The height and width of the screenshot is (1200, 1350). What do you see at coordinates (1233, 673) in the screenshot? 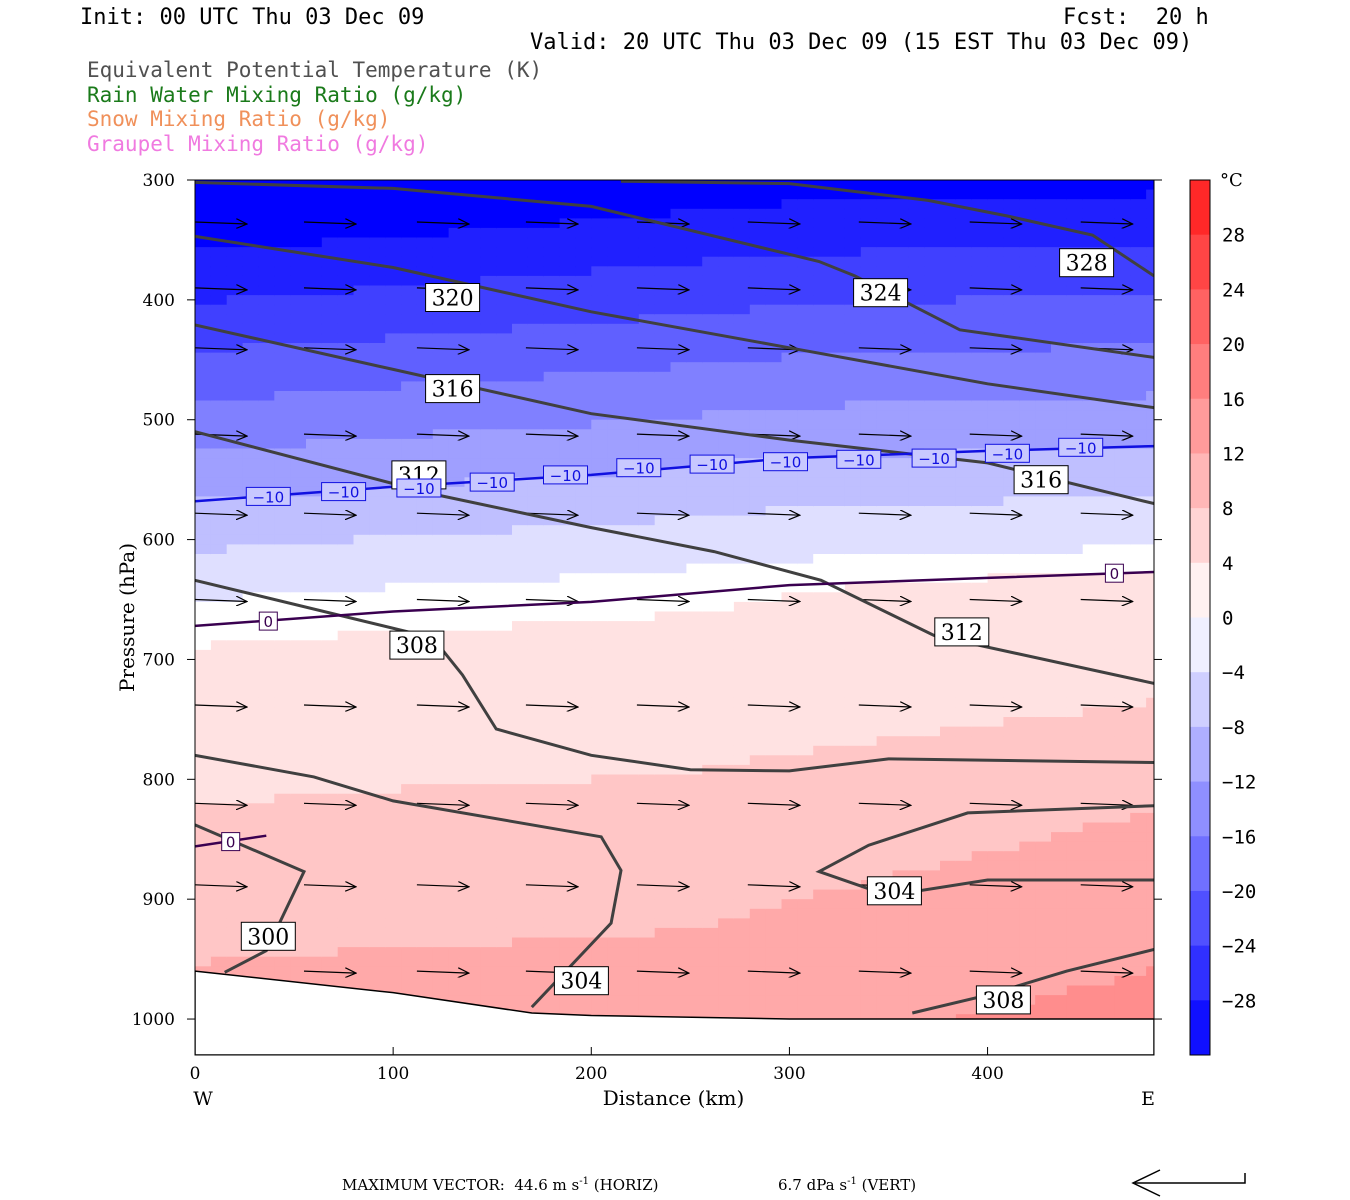
I see `colorbar-tick-label: −4` at bounding box center [1233, 673].